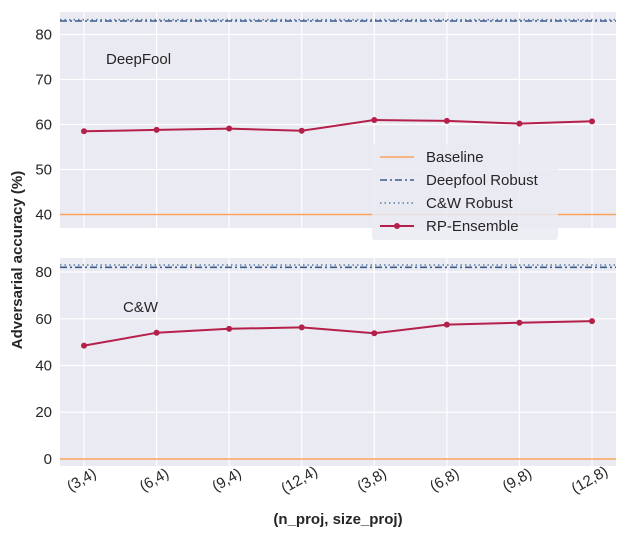 This screenshot has height=539, width=628. Describe the element at coordinates (81, 480) in the screenshot. I see `x-tick-label: (3,4)` at that location.